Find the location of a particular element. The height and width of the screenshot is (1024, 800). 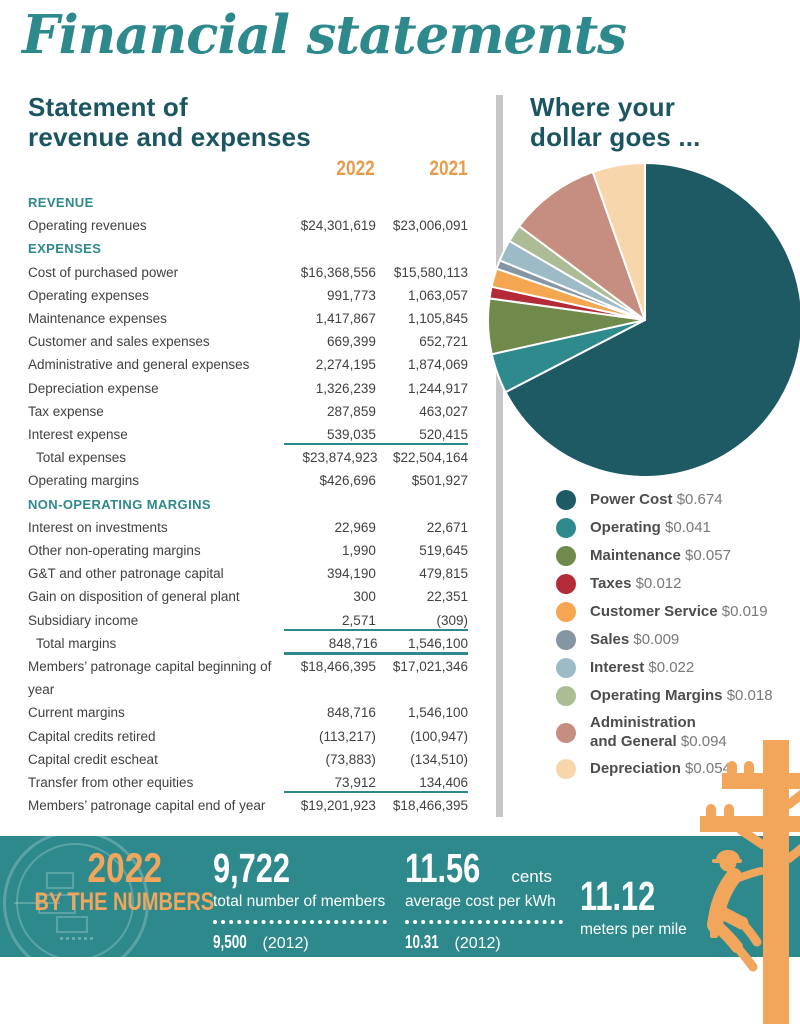

stat-prior: 9,500 (2012) is located at coordinates (261, 942).